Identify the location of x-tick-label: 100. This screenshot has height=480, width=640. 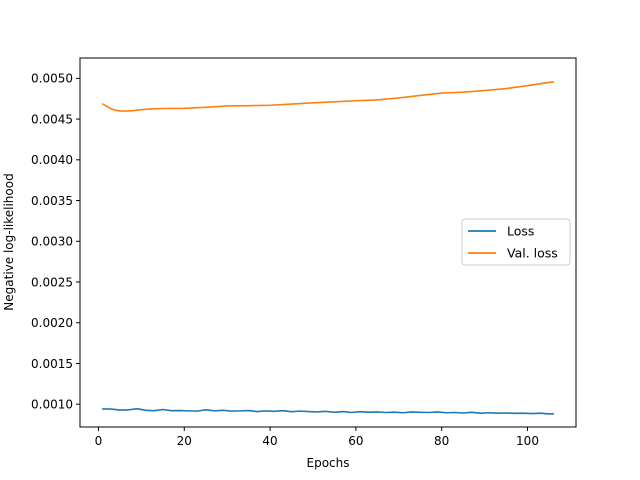
(527, 441).